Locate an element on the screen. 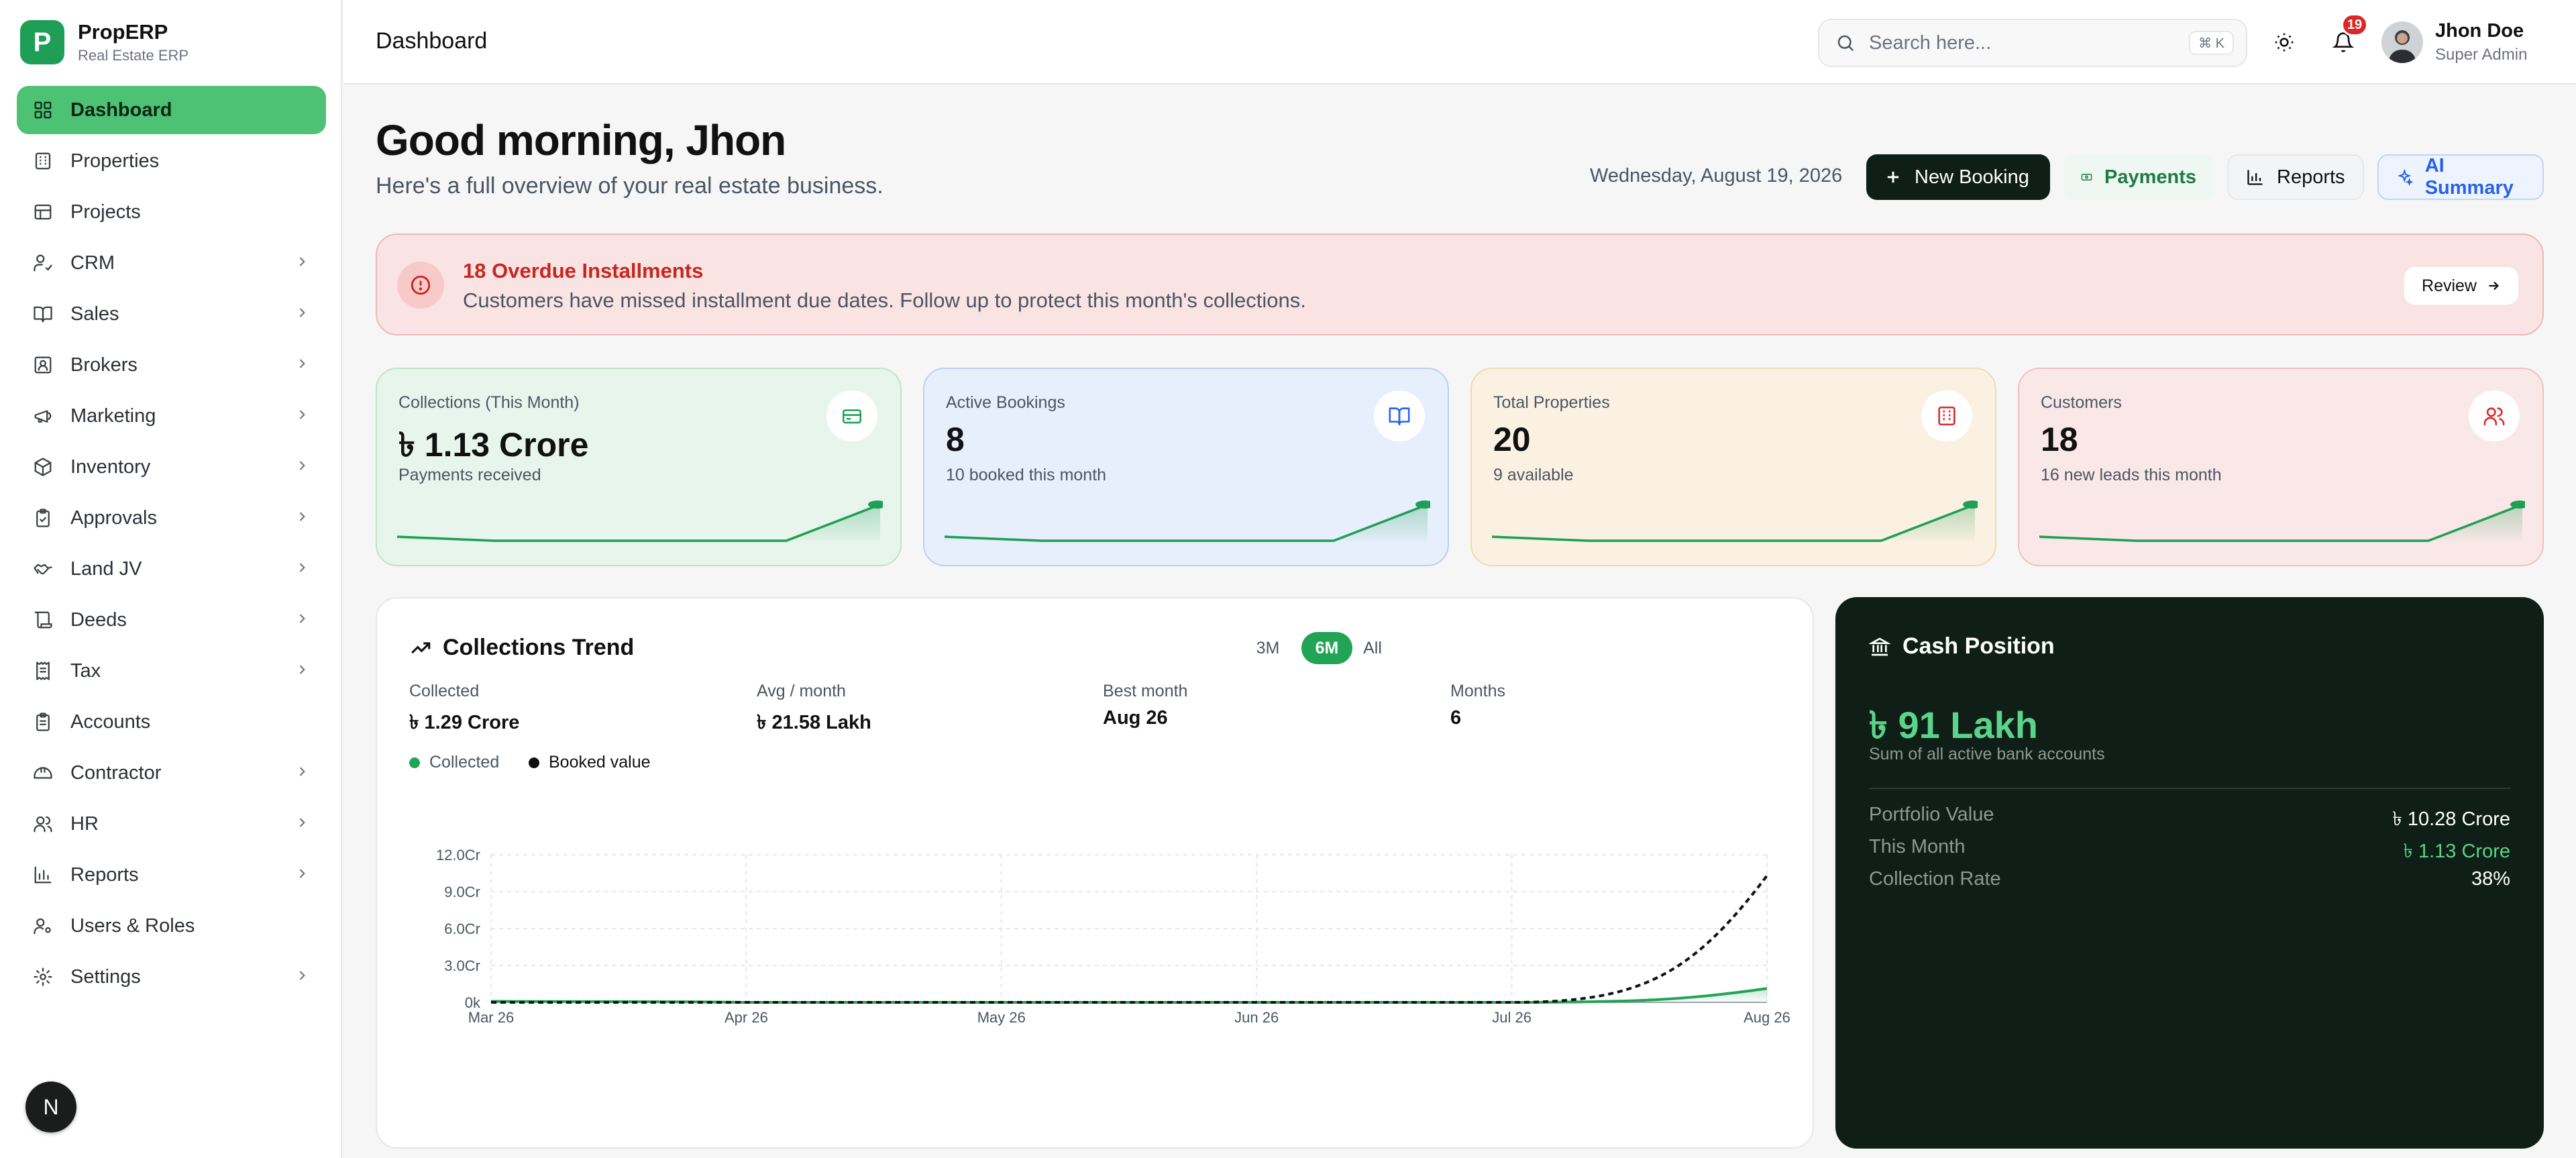 The height and width of the screenshot is (1158, 2576). cash-title-label: Cash Position is located at coordinates (1978, 646).